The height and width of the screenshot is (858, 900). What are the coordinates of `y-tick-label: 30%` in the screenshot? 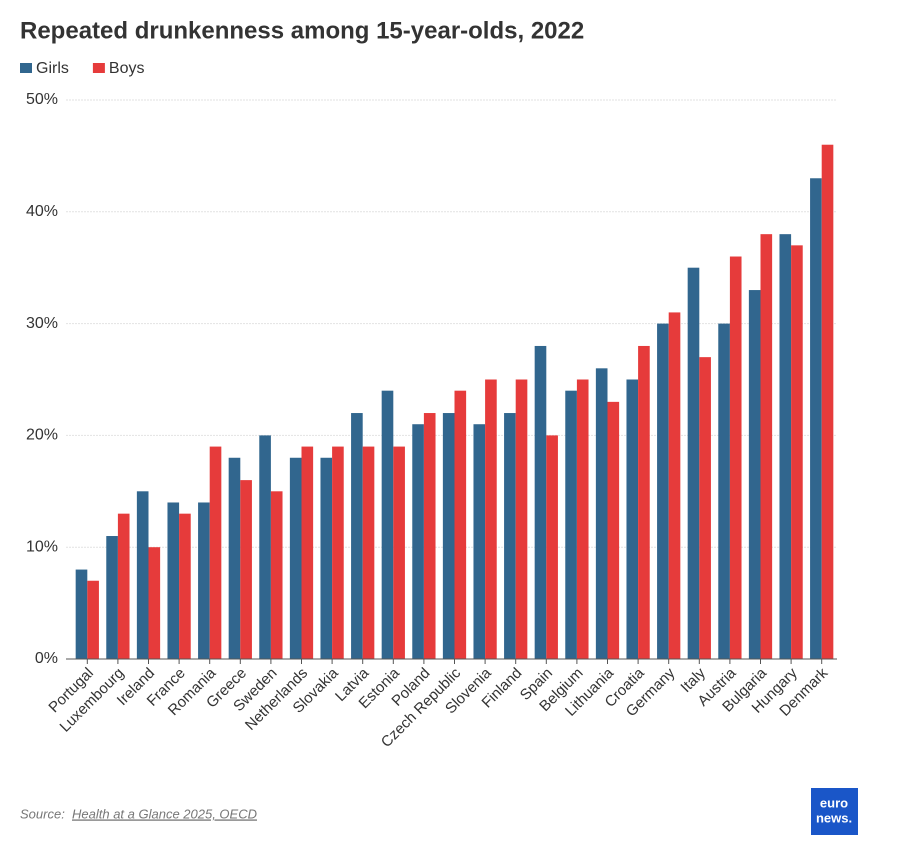 It's located at (42, 323).